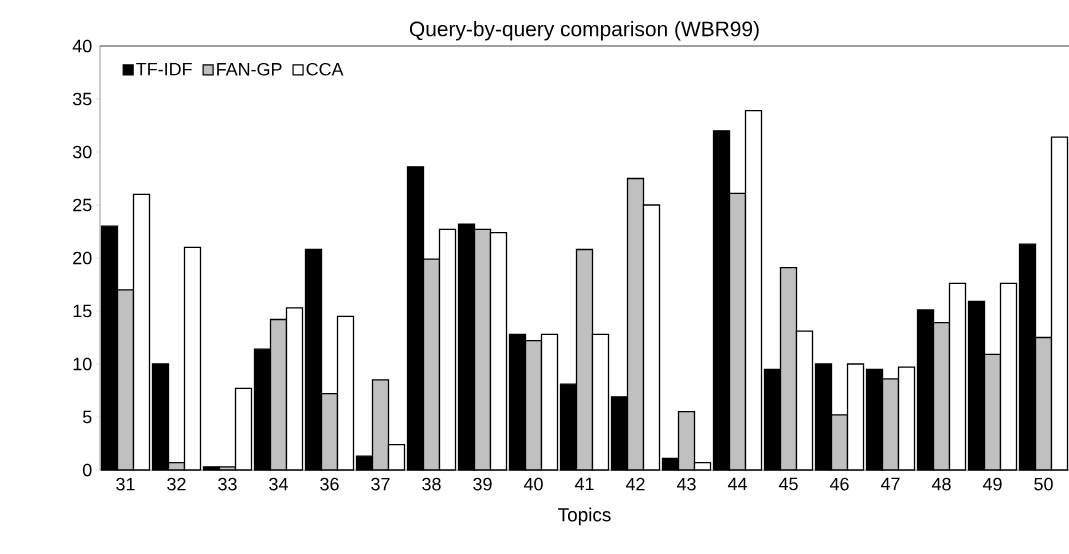 The height and width of the screenshot is (554, 1069). I want to click on legend-label: CCA, so click(325, 69).